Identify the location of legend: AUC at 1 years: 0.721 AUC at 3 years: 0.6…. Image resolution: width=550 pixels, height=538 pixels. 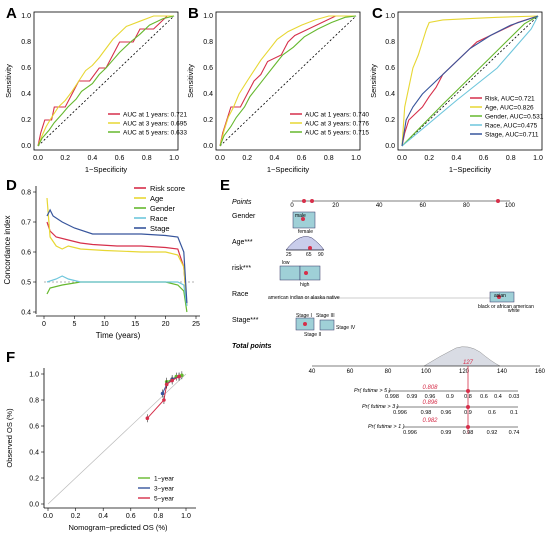
(147, 124).